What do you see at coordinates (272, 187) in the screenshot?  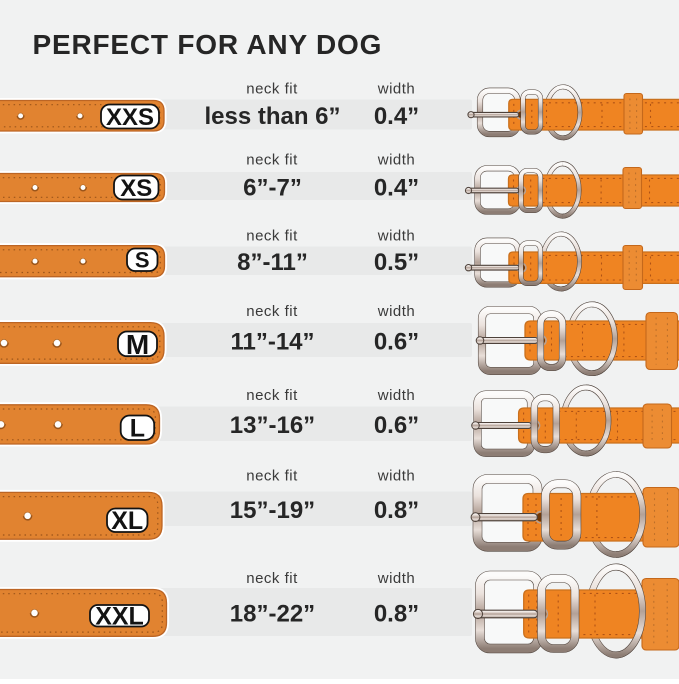 I see `svg-text: 6”-7”` at bounding box center [272, 187].